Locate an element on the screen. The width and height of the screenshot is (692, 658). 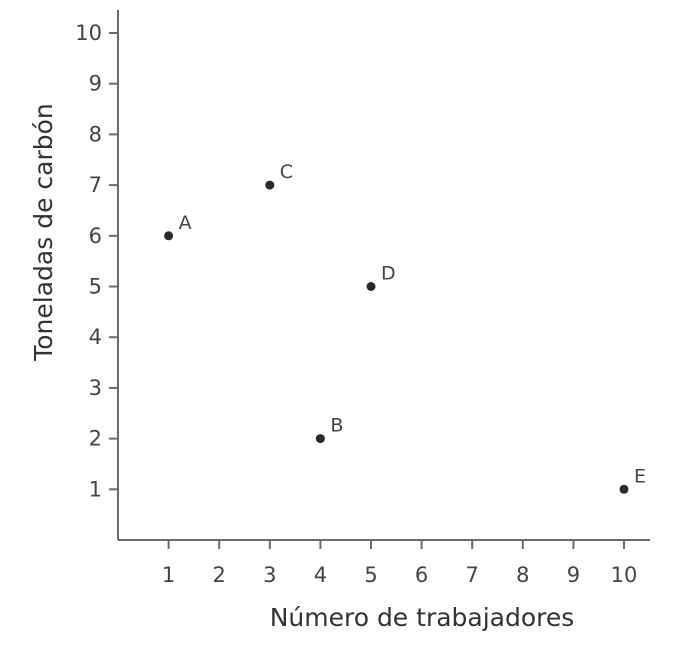
x-tick-label-10: 10 is located at coordinates (624, 575).